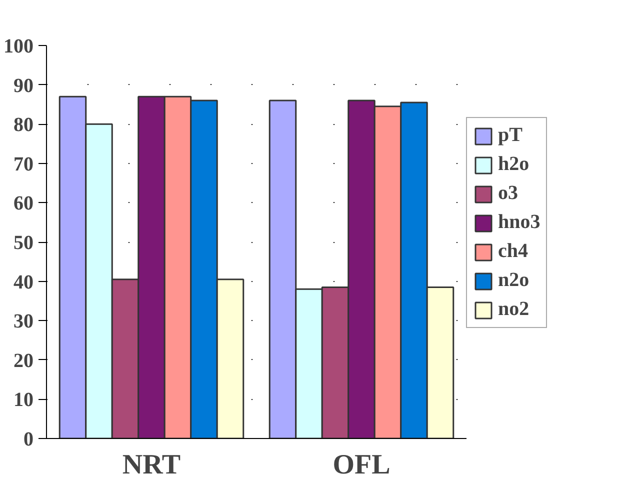 Image resolution: width=643 pixels, height=493 pixels. What do you see at coordinates (514, 309) in the screenshot?
I see `legend-label: no2` at bounding box center [514, 309].